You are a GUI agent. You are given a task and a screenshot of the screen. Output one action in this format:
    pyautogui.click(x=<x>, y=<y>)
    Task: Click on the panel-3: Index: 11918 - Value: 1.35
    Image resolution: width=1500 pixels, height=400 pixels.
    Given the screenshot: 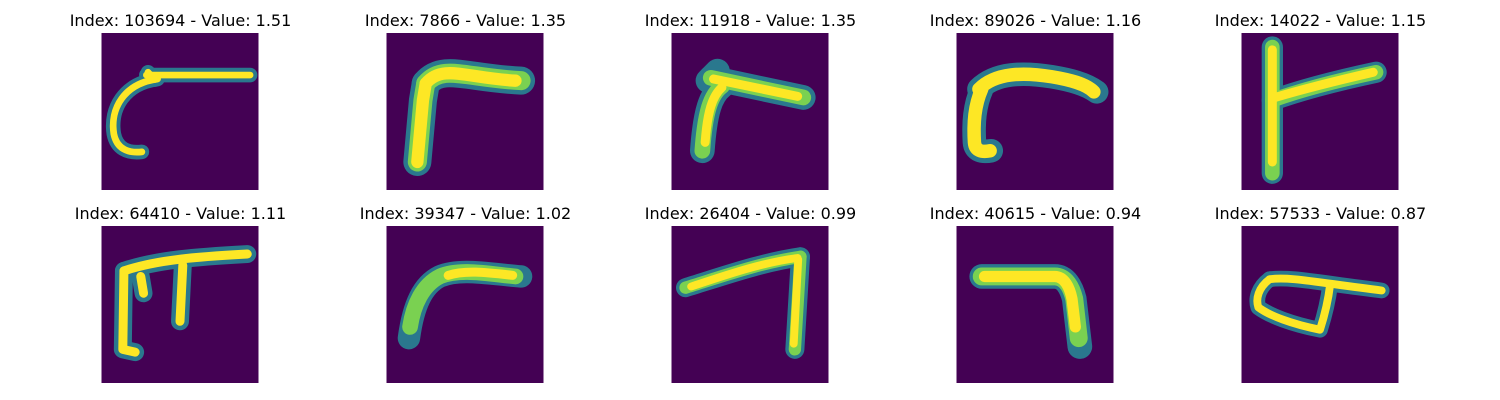 What is the action you would take?
    pyautogui.click(x=750, y=106)
    